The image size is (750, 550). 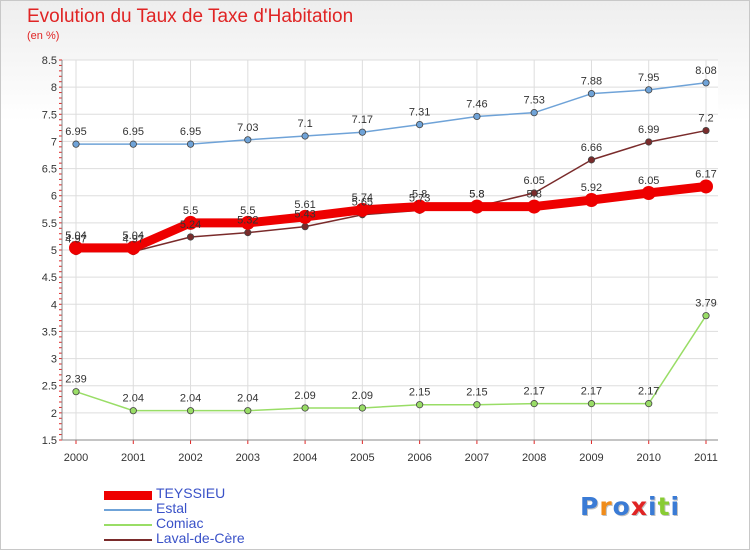 I want to click on y-tick-label: 3.5, so click(x=49, y=332).